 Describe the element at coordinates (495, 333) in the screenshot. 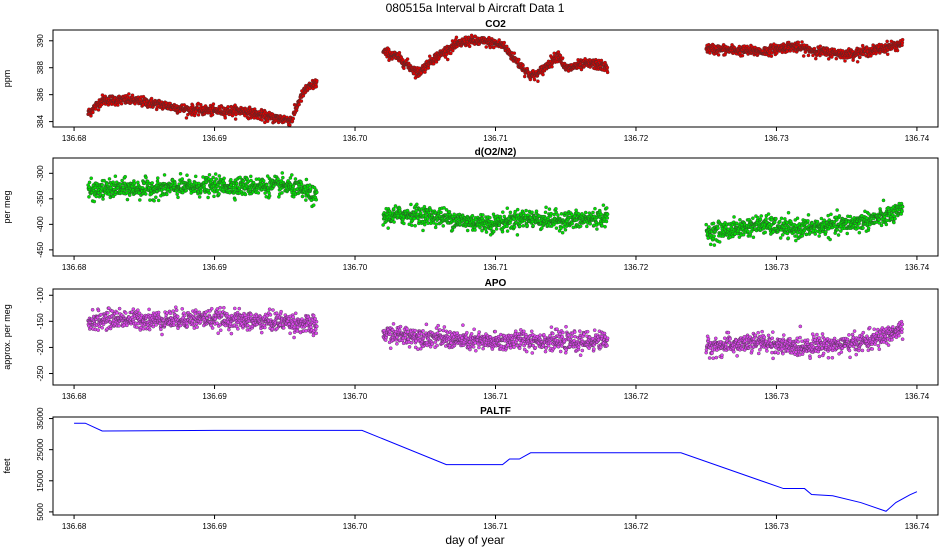

I see `data-apo` at that location.